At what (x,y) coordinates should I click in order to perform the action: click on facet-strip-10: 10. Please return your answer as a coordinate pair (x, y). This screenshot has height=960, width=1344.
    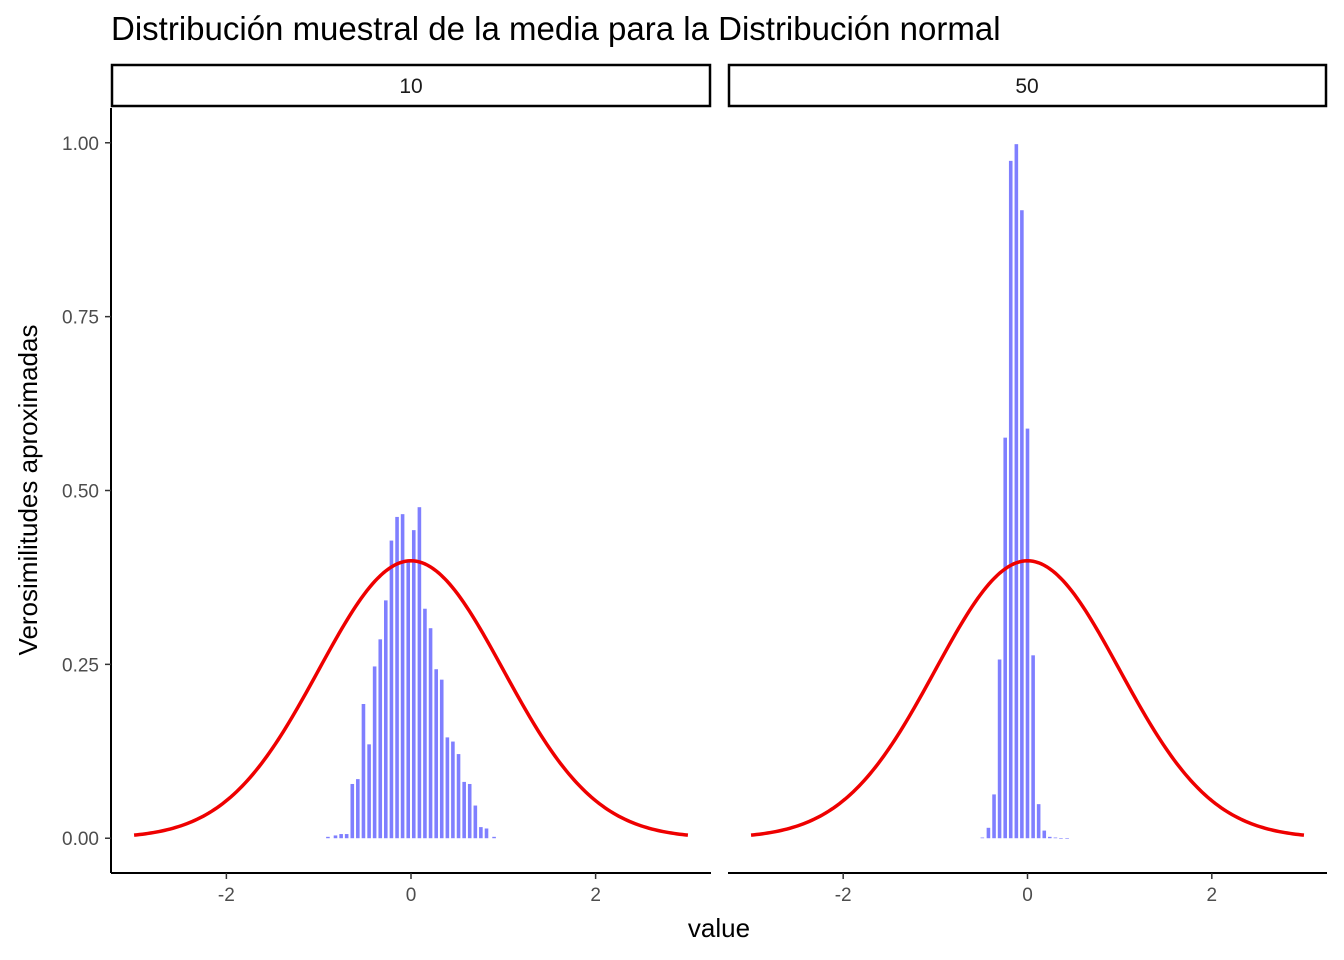
    Looking at the image, I should click on (411, 85).